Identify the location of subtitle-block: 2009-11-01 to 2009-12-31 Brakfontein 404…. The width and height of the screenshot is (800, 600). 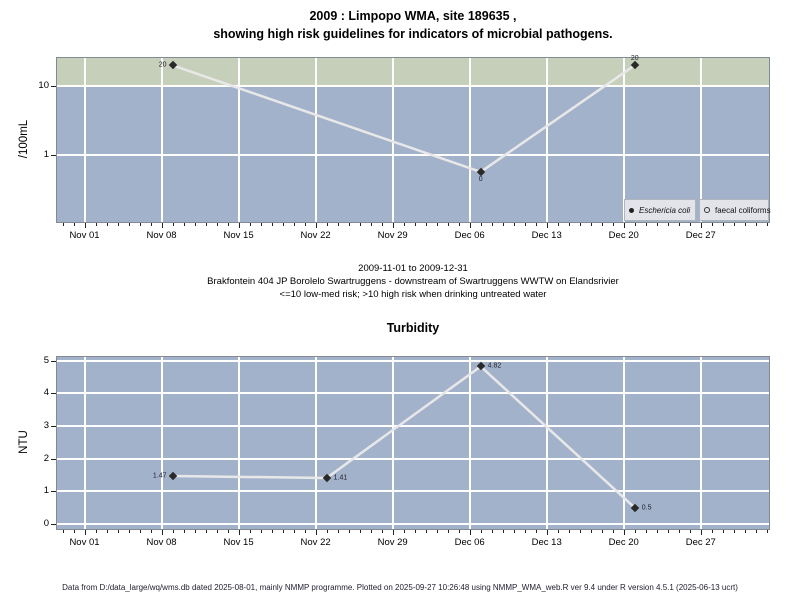
(413, 281).